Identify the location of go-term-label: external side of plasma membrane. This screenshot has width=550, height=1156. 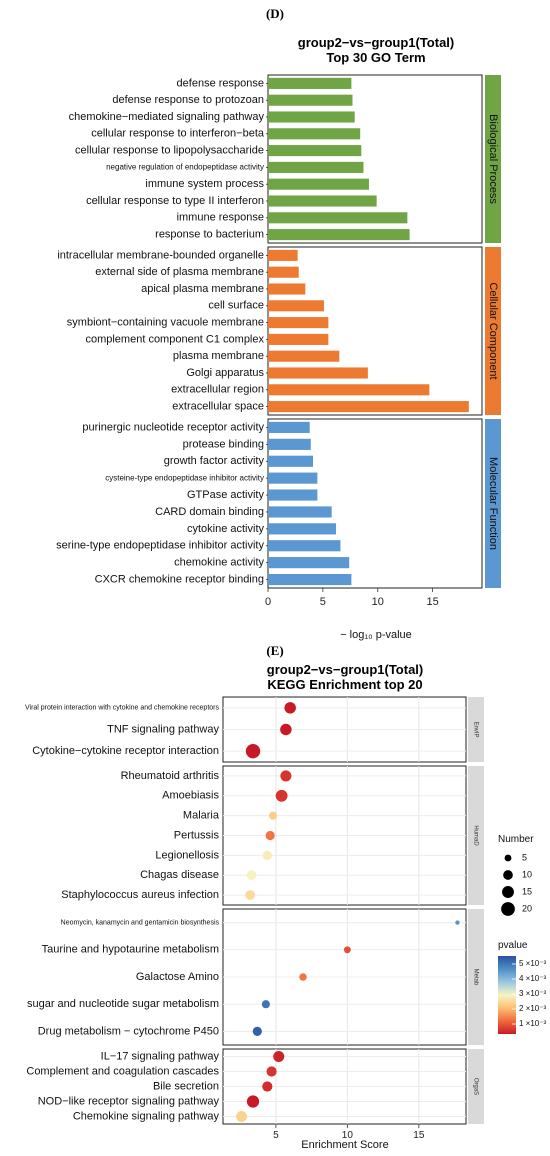
(179, 272).